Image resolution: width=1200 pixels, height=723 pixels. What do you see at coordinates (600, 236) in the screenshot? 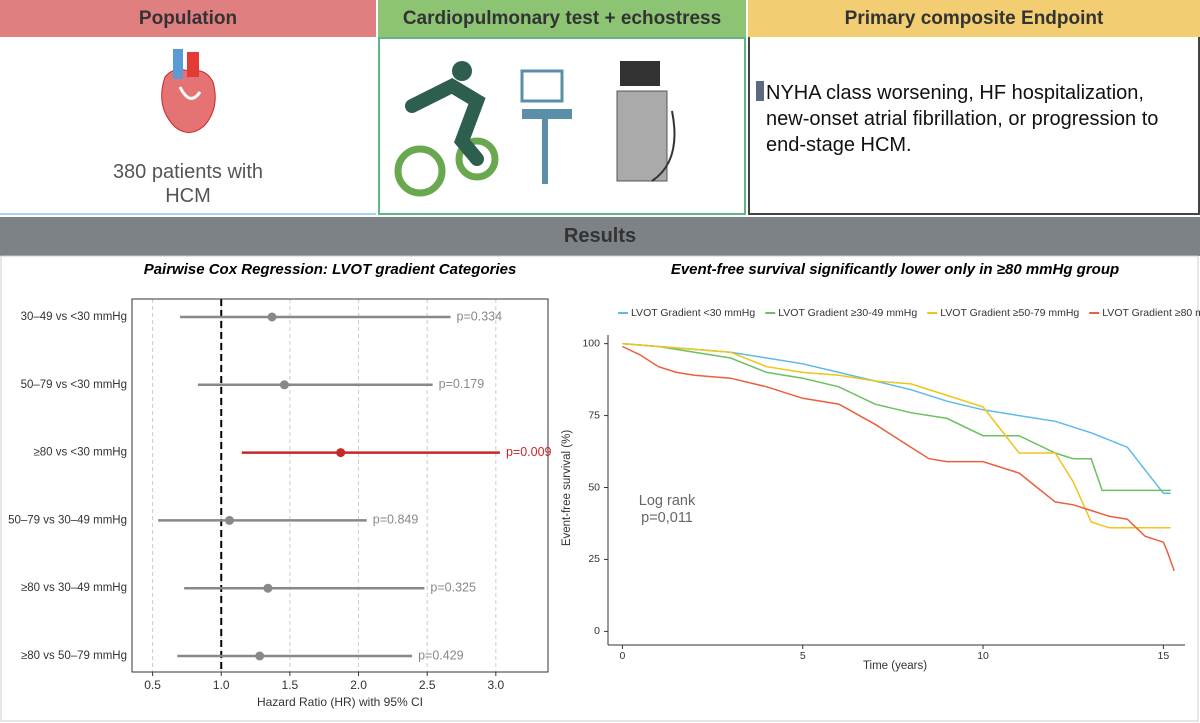
I see `results-bar: Results` at bounding box center [600, 236].